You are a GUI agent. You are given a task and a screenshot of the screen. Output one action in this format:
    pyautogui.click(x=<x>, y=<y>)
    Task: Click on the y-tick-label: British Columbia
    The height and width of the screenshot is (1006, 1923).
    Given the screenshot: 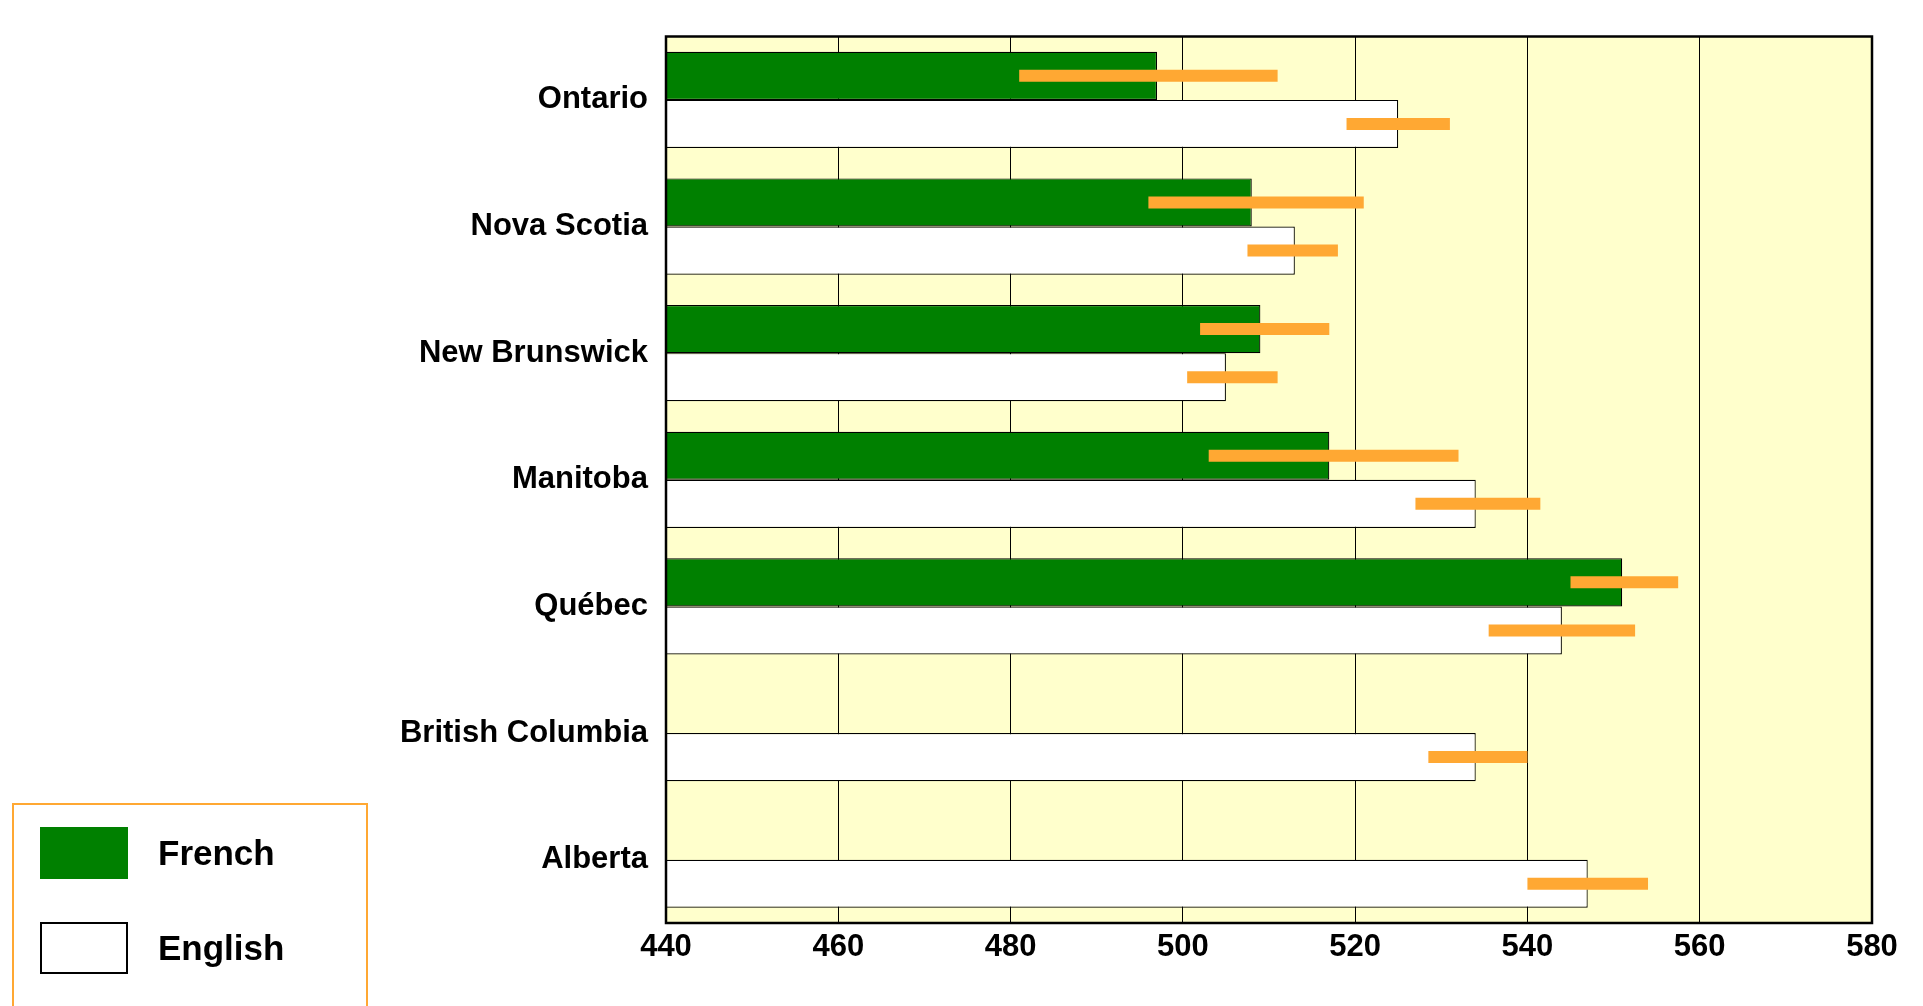 What is the action you would take?
    pyautogui.click(x=524, y=731)
    